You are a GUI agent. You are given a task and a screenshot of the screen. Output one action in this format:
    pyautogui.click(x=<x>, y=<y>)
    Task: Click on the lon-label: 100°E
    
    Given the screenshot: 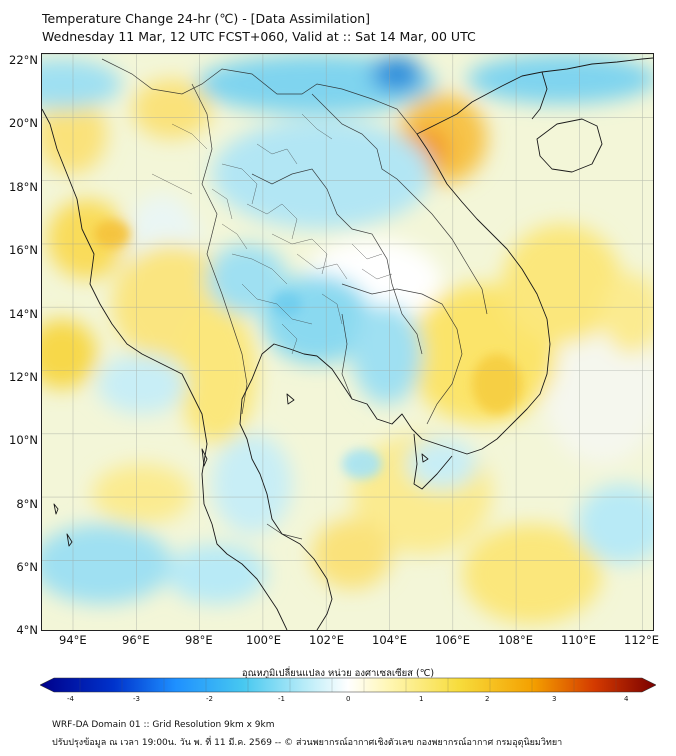 What is the action you would take?
    pyautogui.click(x=263, y=640)
    